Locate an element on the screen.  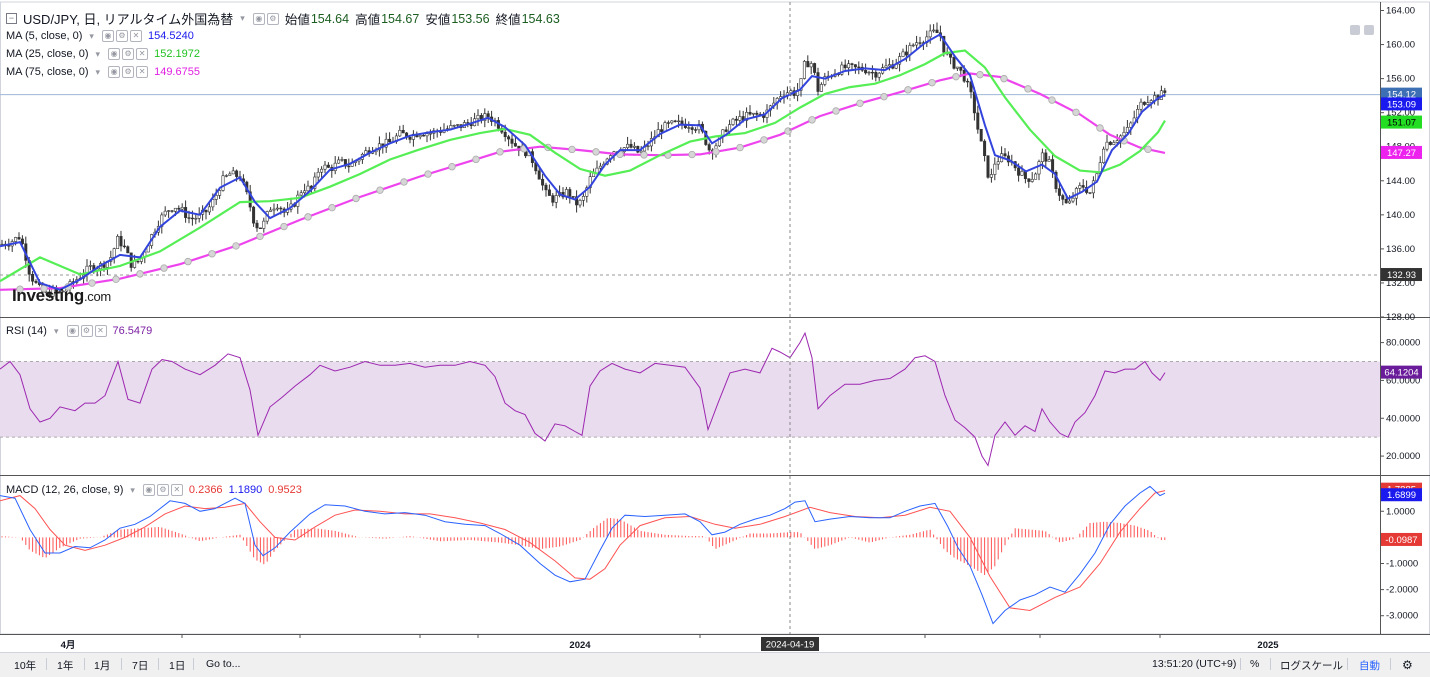
price-tick-label: 136.00 is located at coordinates (1400, 249).